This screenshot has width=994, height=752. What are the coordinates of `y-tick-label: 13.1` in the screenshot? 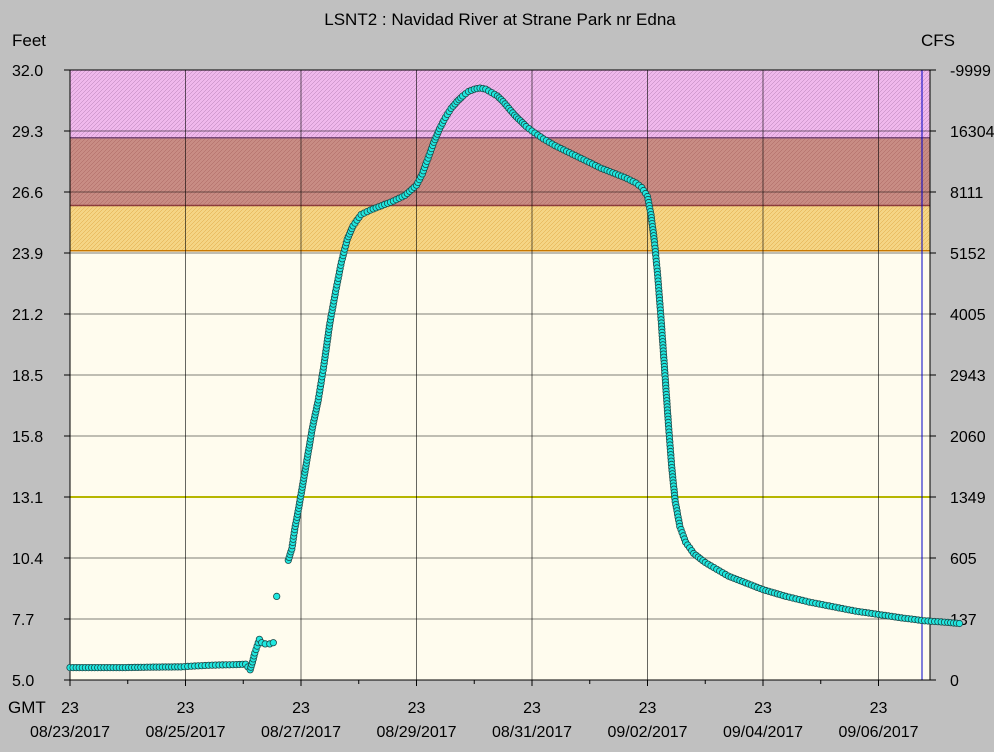 It's located at (27, 498).